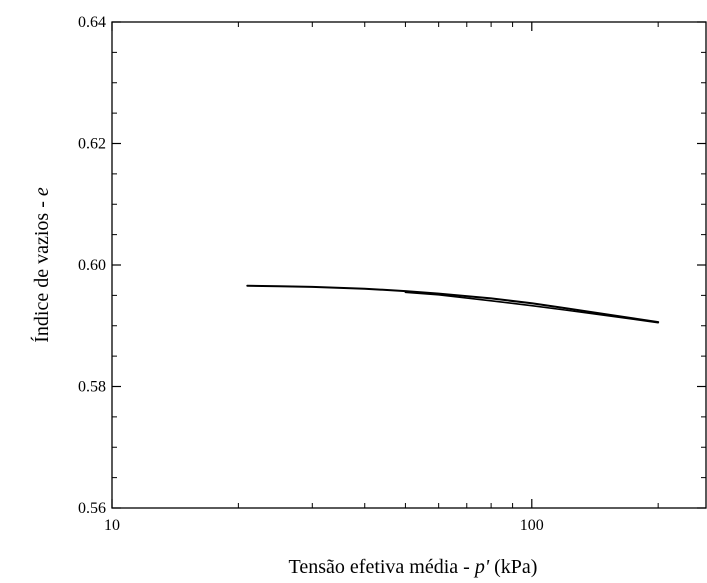  What do you see at coordinates (92, 387) in the screenshot?
I see `y-tick-label: 0.58` at bounding box center [92, 387].